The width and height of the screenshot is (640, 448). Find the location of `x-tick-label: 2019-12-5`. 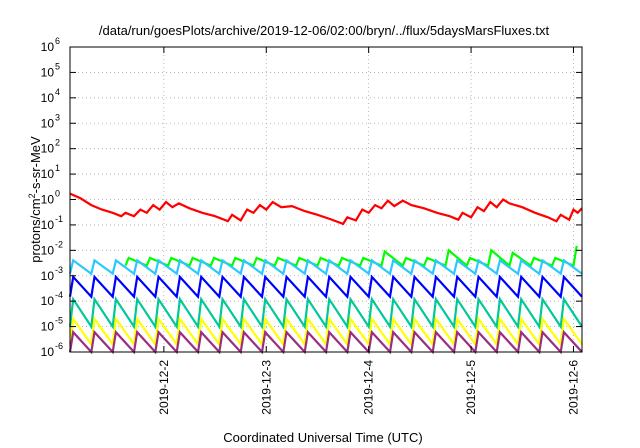

x-tick-label: 2019-12-5 is located at coordinates (471, 387).